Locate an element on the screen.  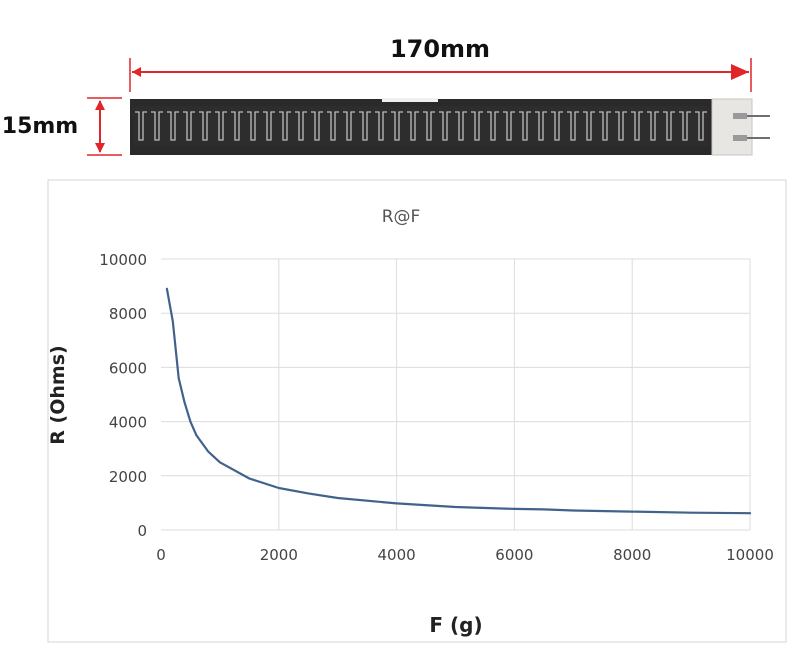
sensor-electrode-pattern is located at coordinates (421, 126).